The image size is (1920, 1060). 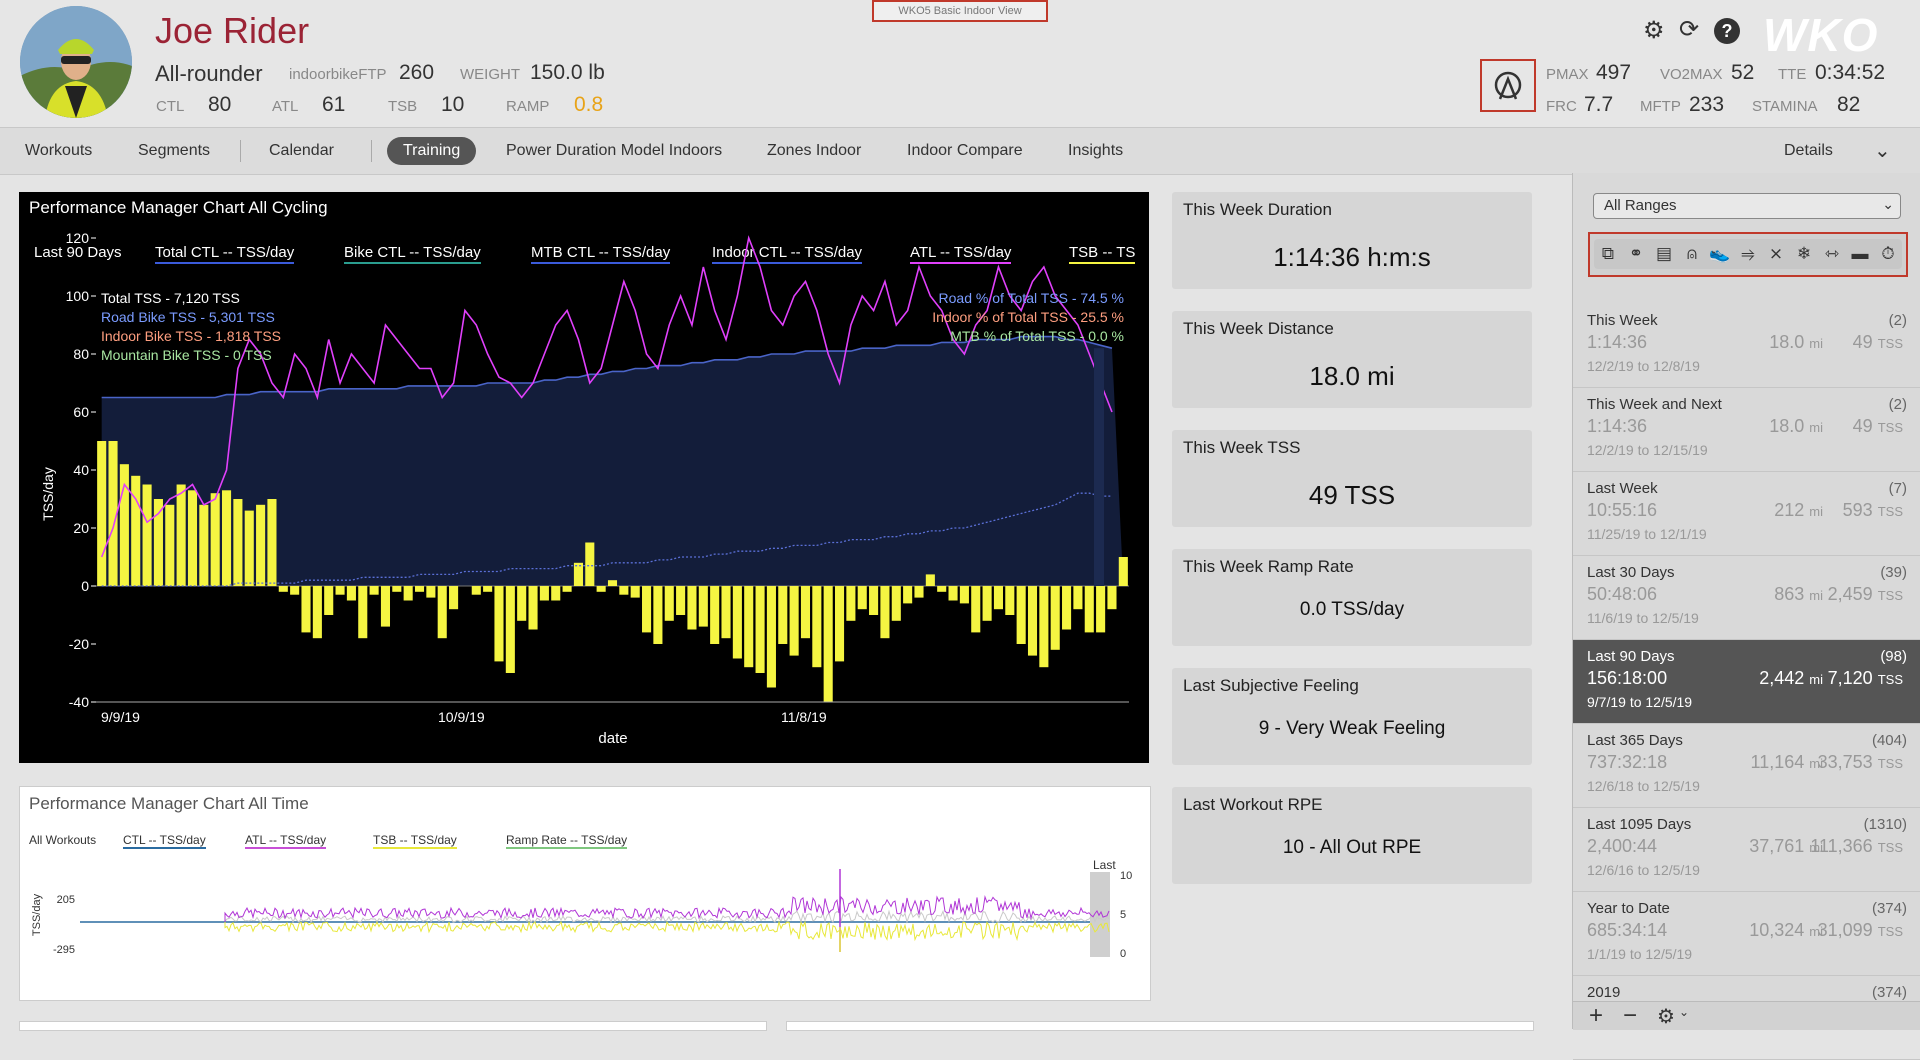 What do you see at coordinates (1832, 253) in the screenshot?
I see `strength-icon: ⇿` at bounding box center [1832, 253].